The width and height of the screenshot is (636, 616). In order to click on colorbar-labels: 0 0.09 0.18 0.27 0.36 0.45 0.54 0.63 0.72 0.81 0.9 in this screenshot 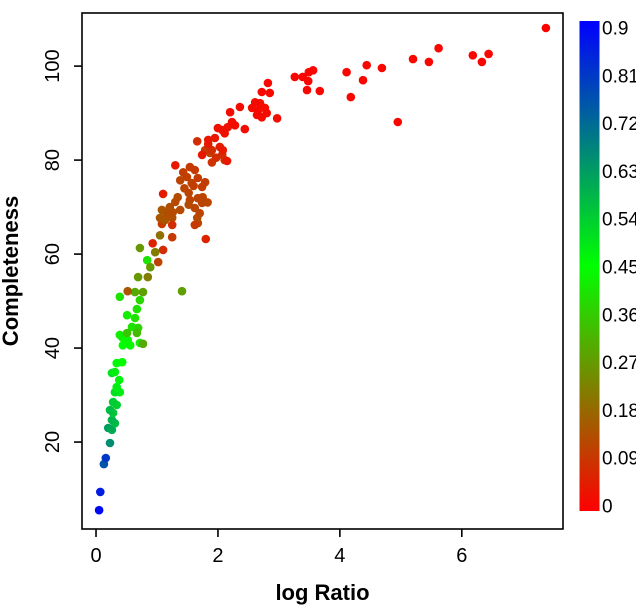, I will do `click(619, 268)`.